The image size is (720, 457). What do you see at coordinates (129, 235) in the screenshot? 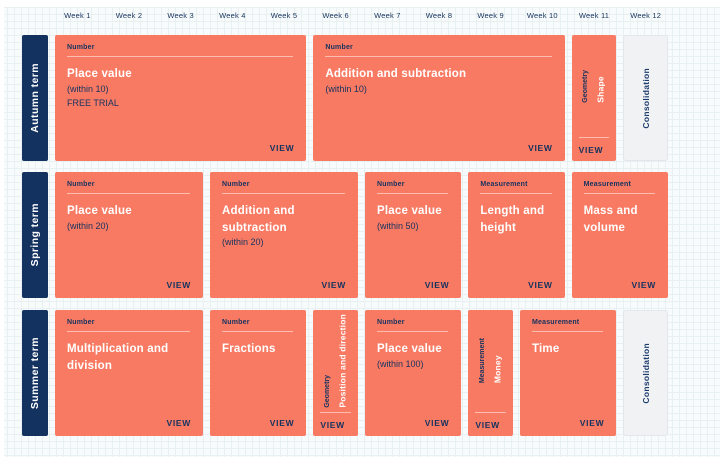
I see `block-place-value-within-20: Number Place value (within 20) VIEW` at bounding box center [129, 235].